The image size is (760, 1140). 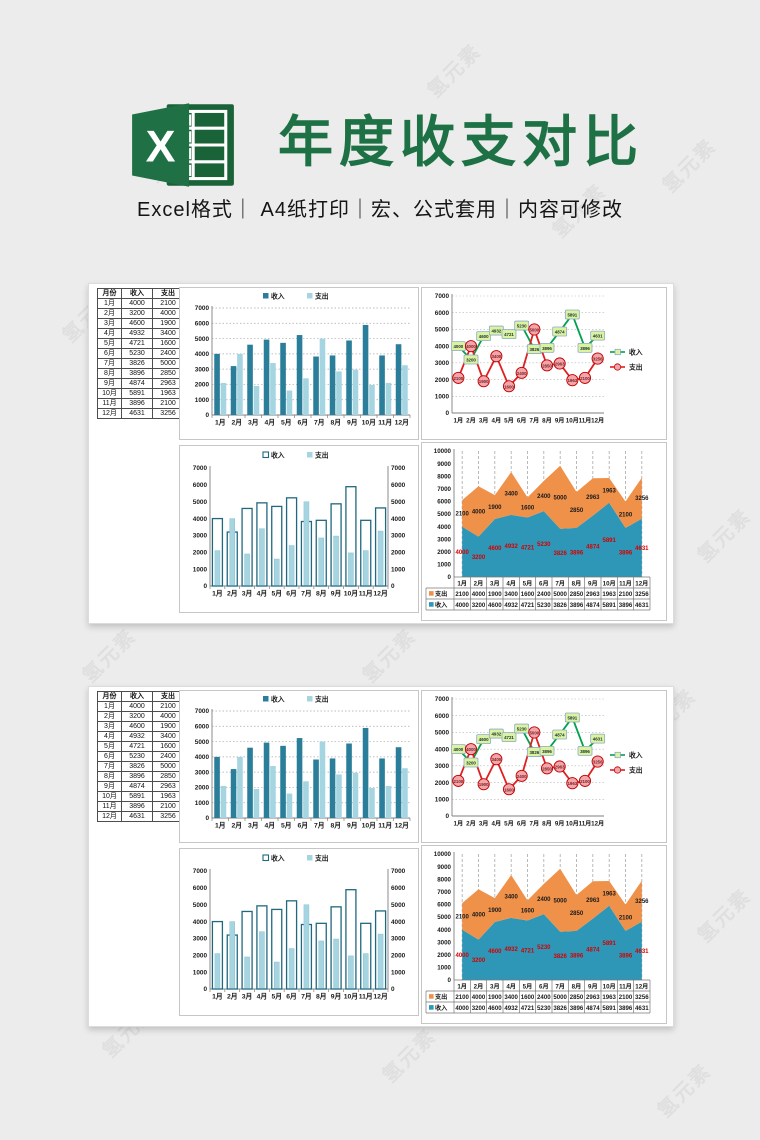 What do you see at coordinates (495, 986) in the screenshot?
I see `svg-text: 3月` at bounding box center [495, 986].